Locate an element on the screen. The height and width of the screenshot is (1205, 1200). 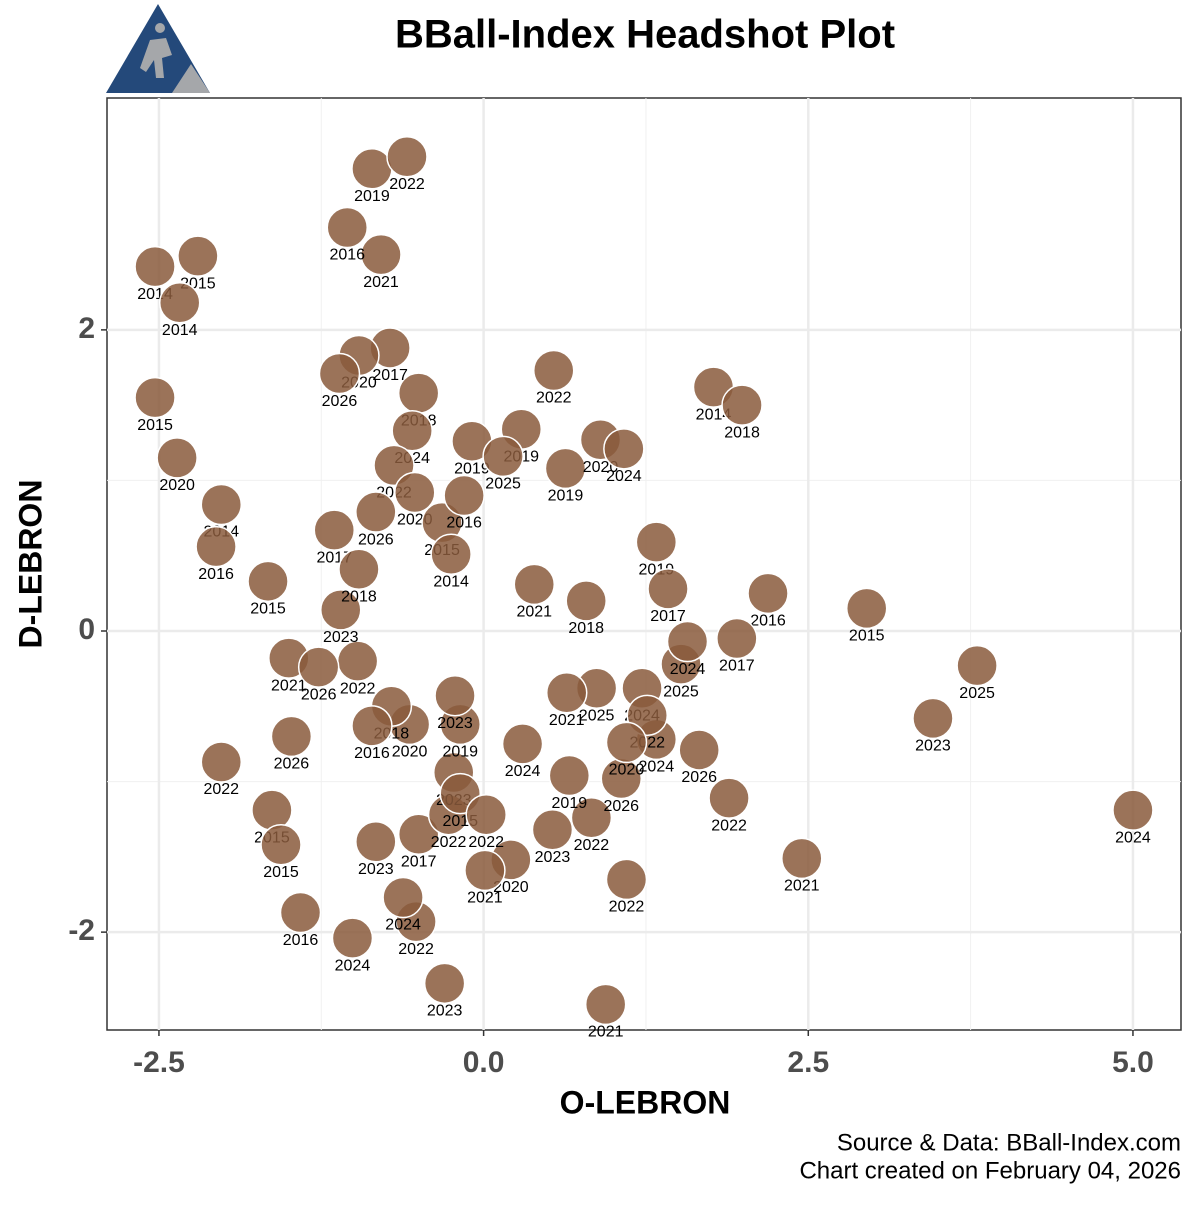
x-tick-label: 0.0 is located at coordinates (484, 1062).